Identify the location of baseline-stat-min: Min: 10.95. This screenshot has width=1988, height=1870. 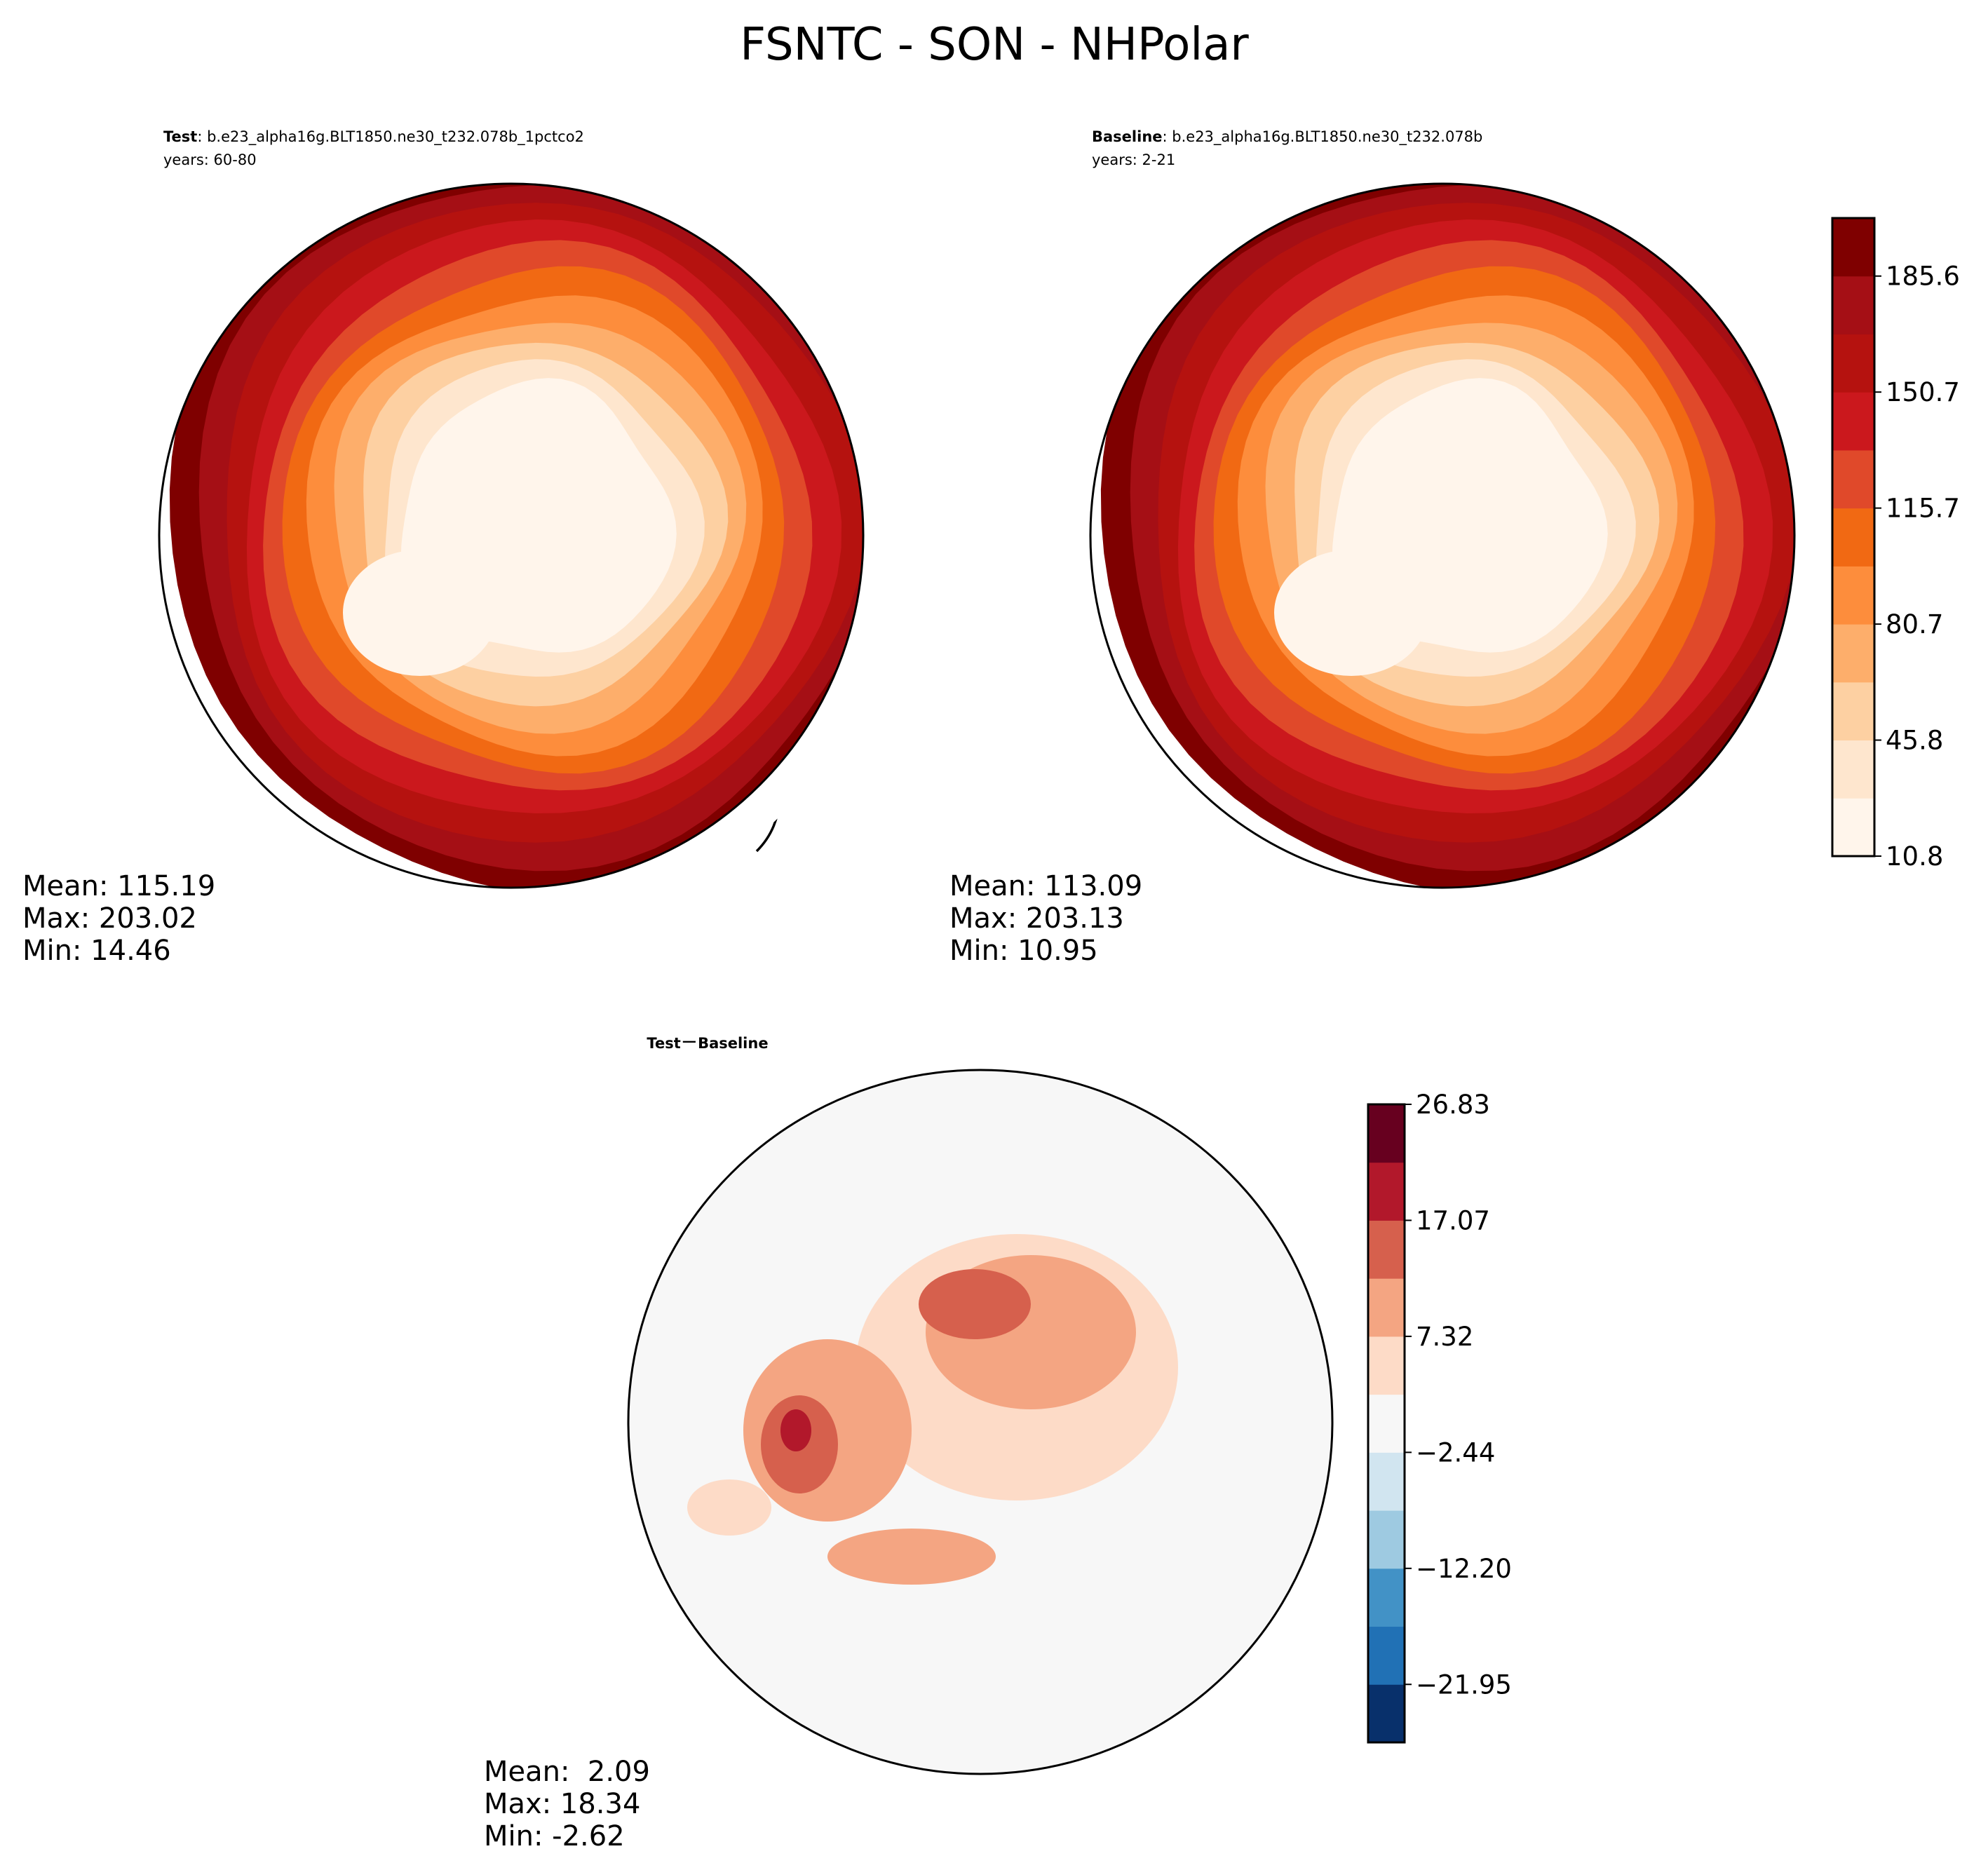
(1024, 951).